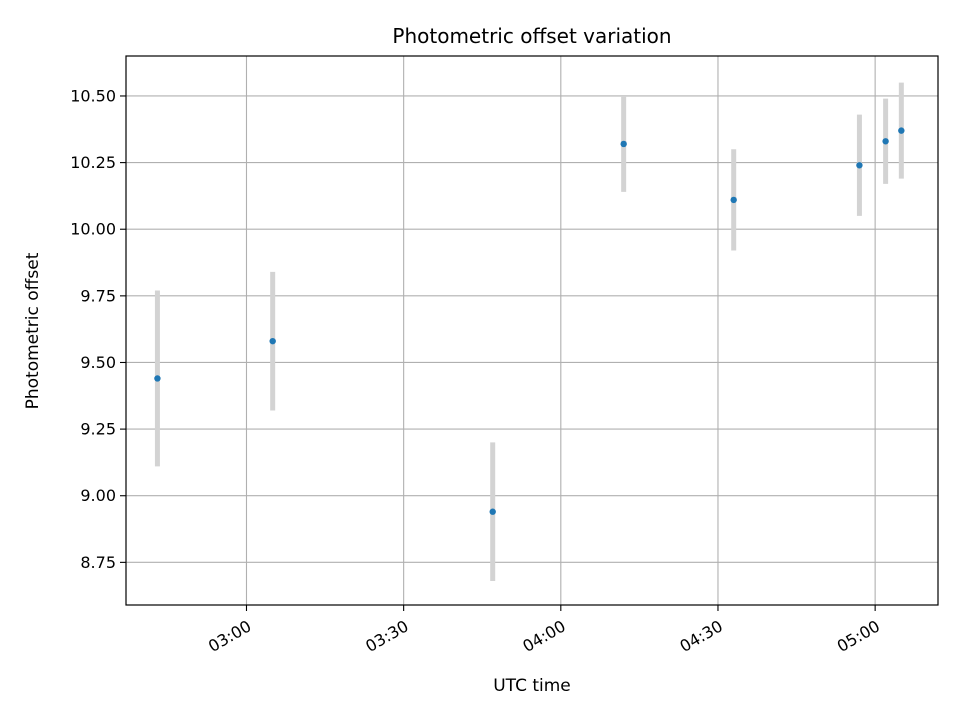  I want to click on y-tick-label: 10.25, so click(93, 162).